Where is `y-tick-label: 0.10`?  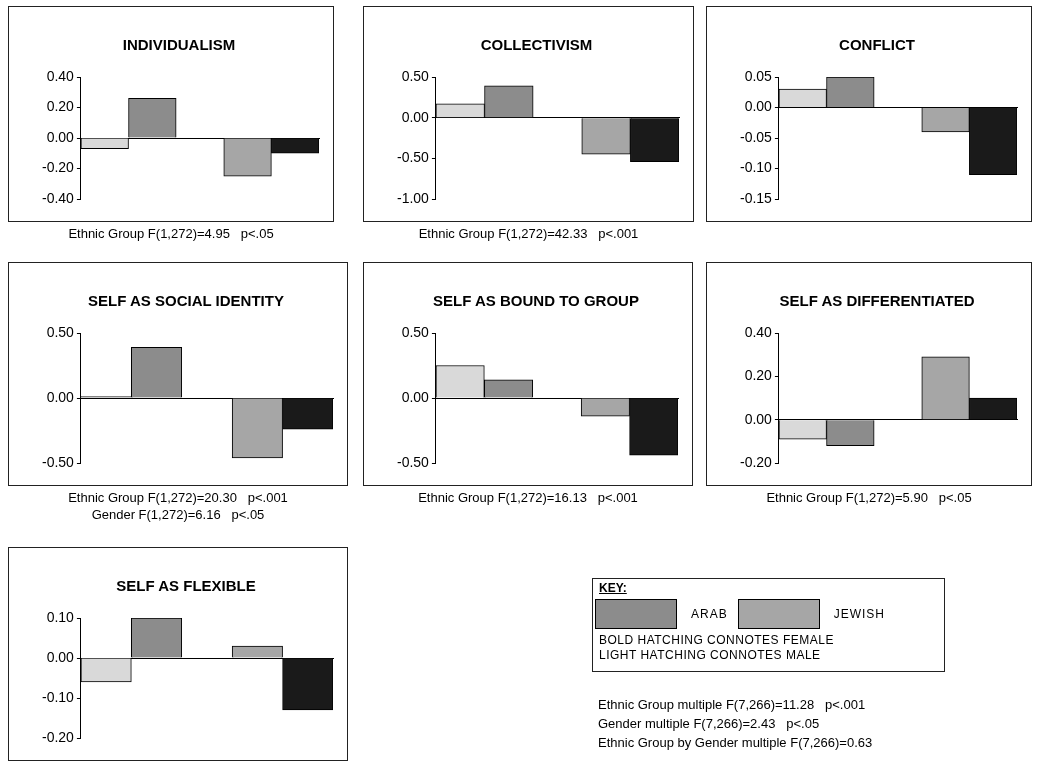 y-tick-label: 0.10 is located at coordinates (60, 616).